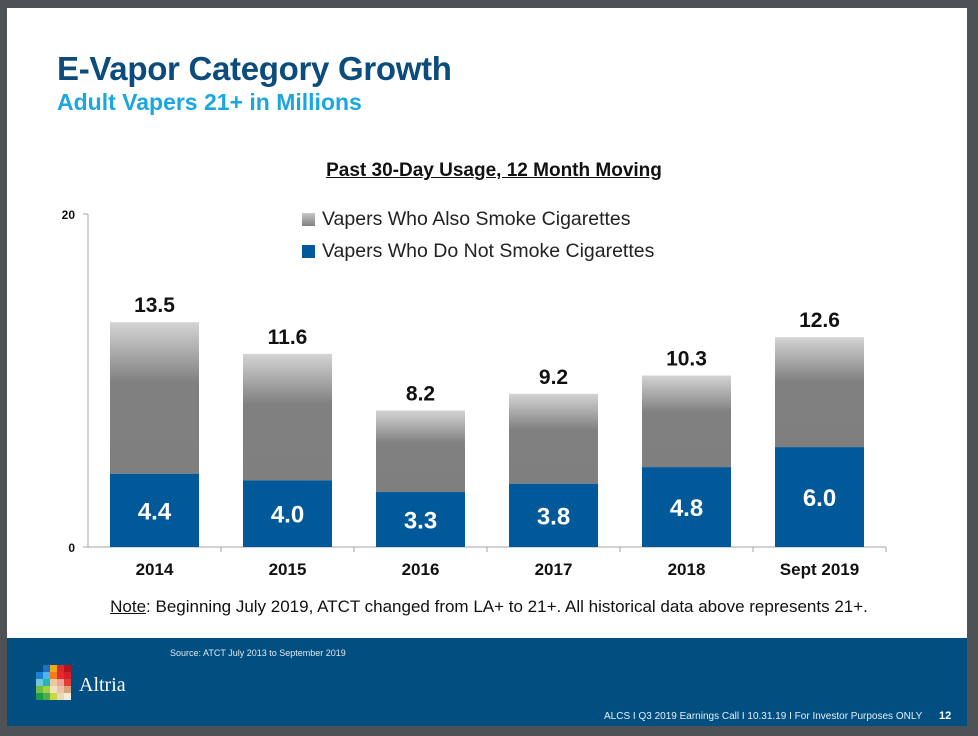 Image resolution: width=978 pixels, height=736 pixels. What do you see at coordinates (819, 569) in the screenshot?
I see `x-category-label: Sept 2019` at bounding box center [819, 569].